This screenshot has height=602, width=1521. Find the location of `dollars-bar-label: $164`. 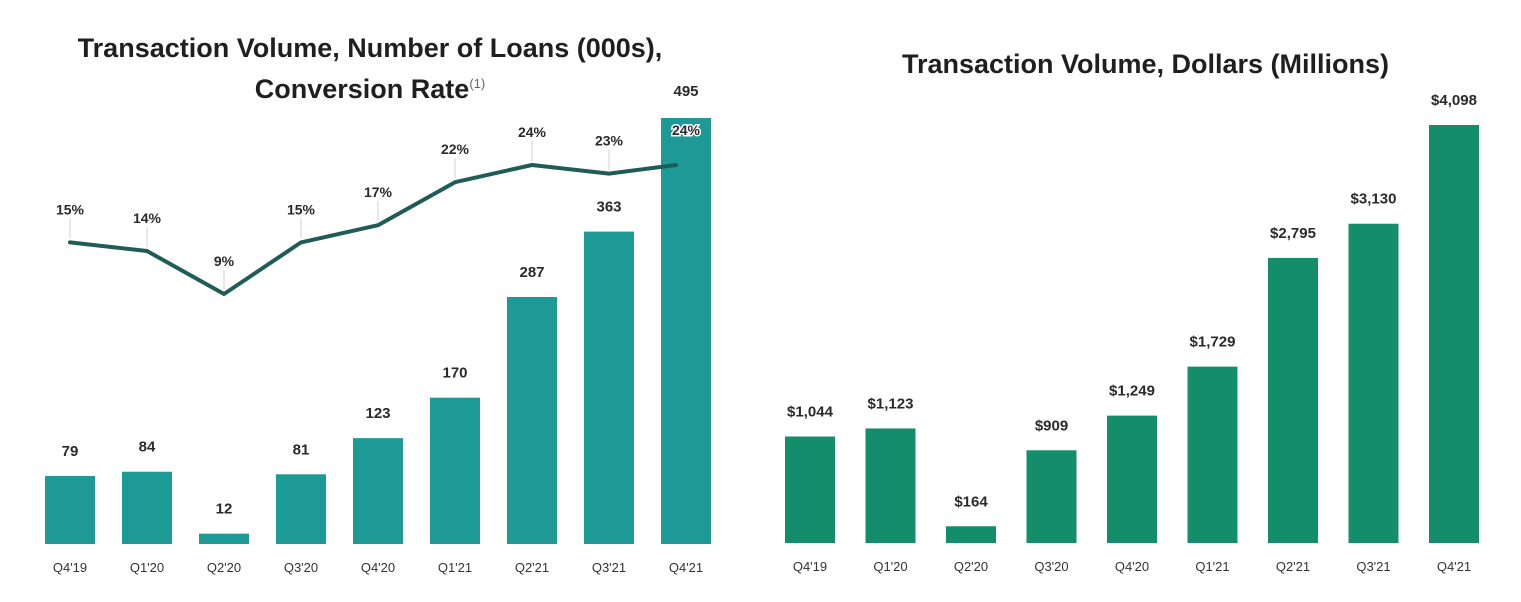

dollars-bar-label: $164 is located at coordinates (971, 501).